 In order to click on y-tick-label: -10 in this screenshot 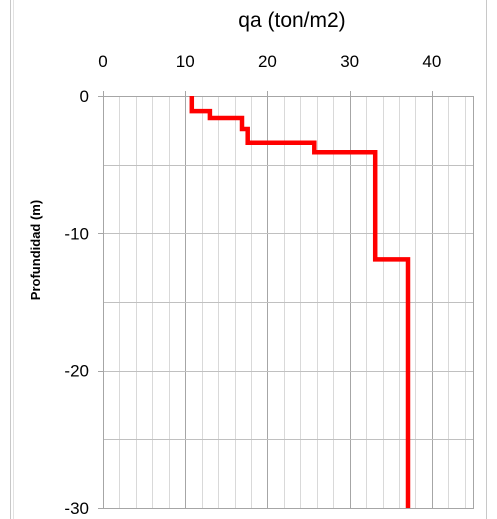, I will do `click(76, 233)`.